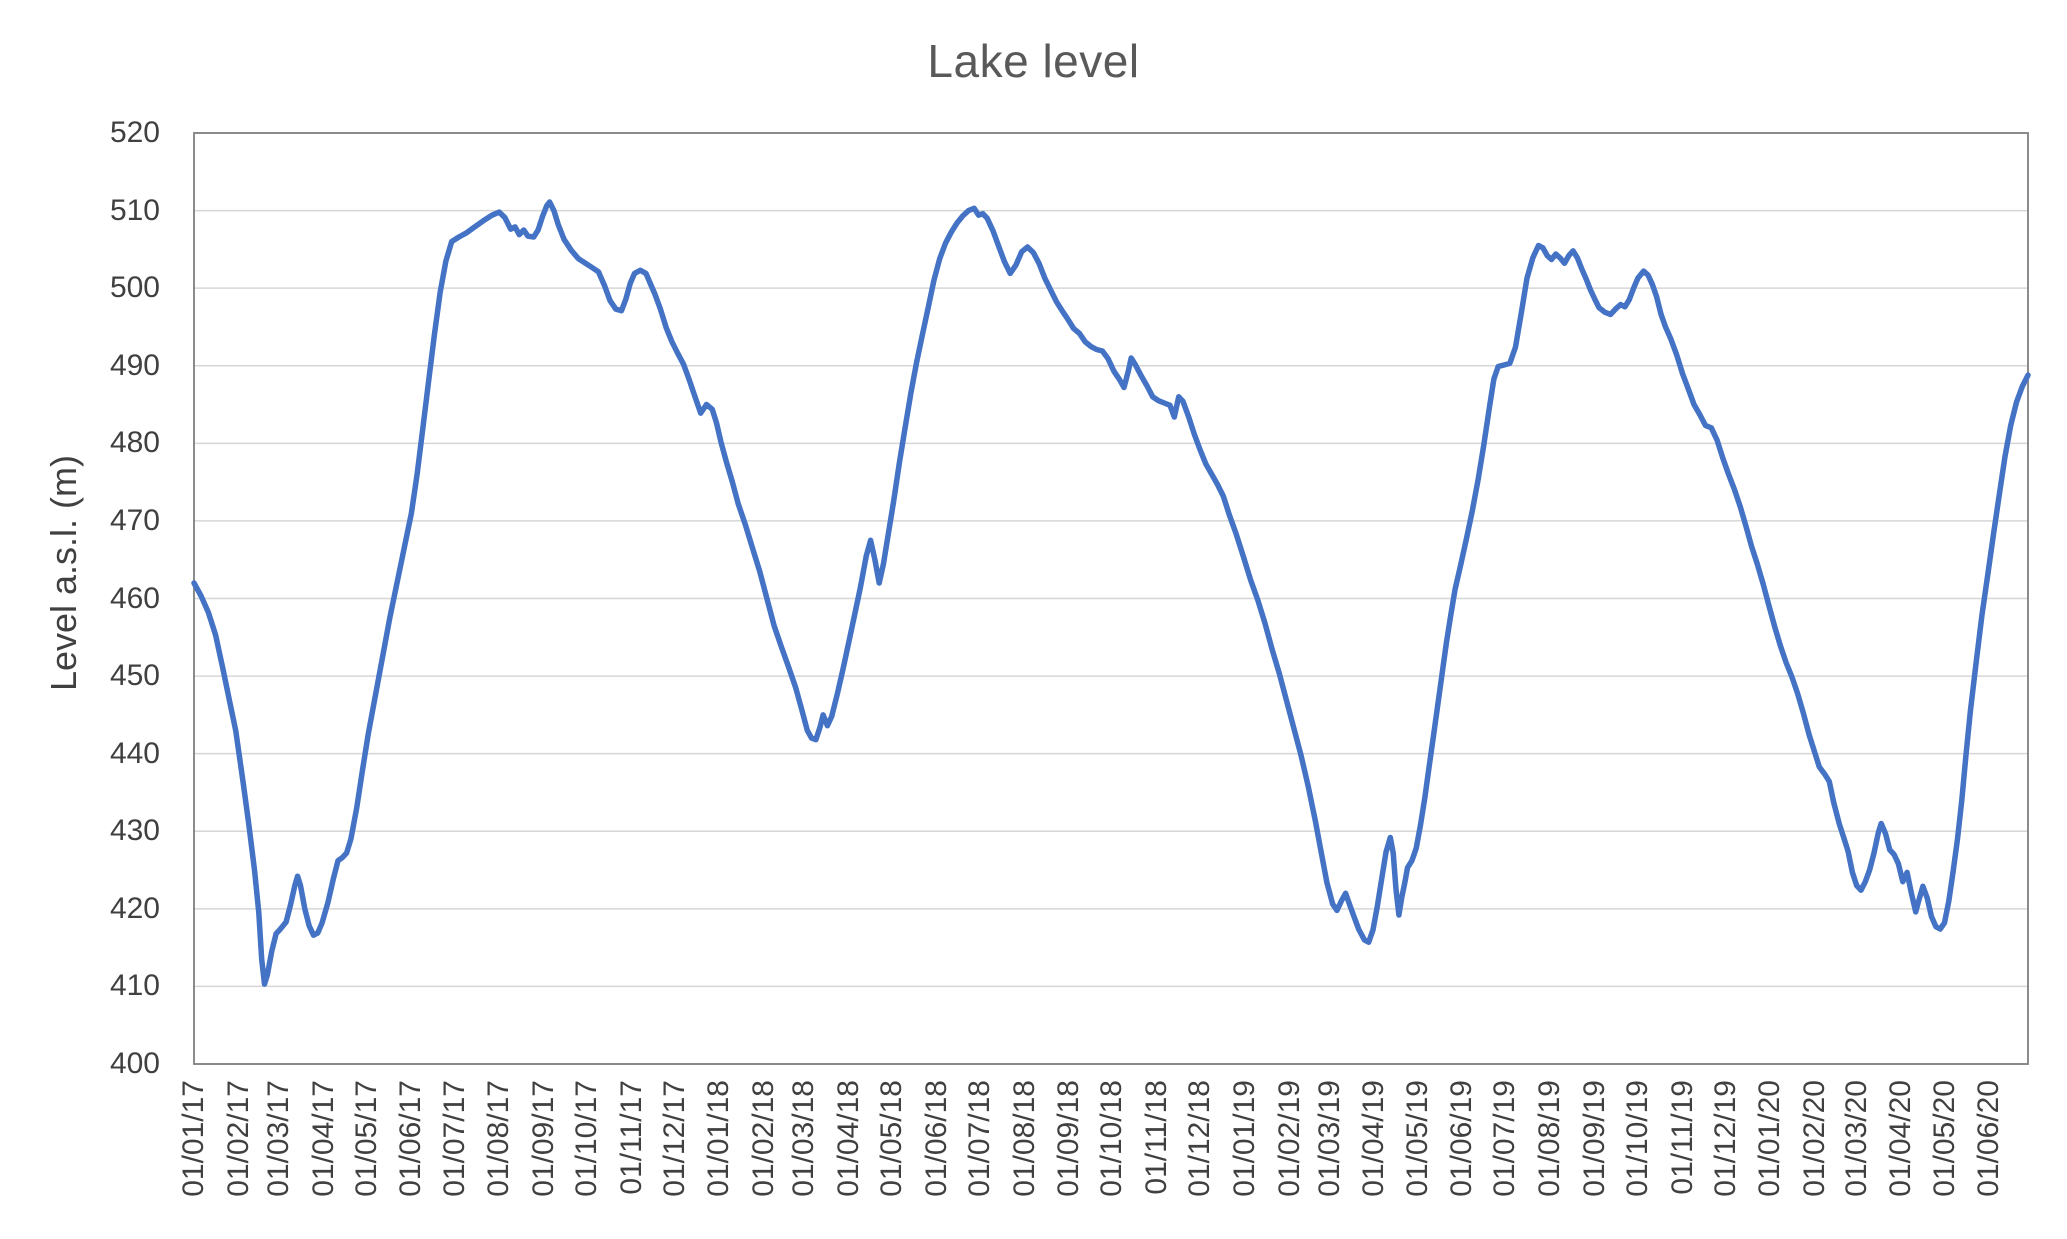 The image size is (2067, 1239). Describe the element at coordinates (134, 676) in the screenshot. I see `y-tick-label: 450` at that location.